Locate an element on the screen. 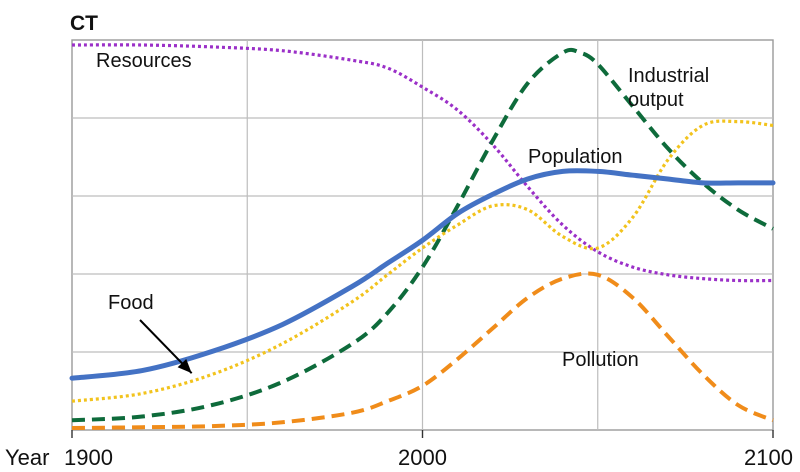  food-arrow-head is located at coordinates (184, 366).